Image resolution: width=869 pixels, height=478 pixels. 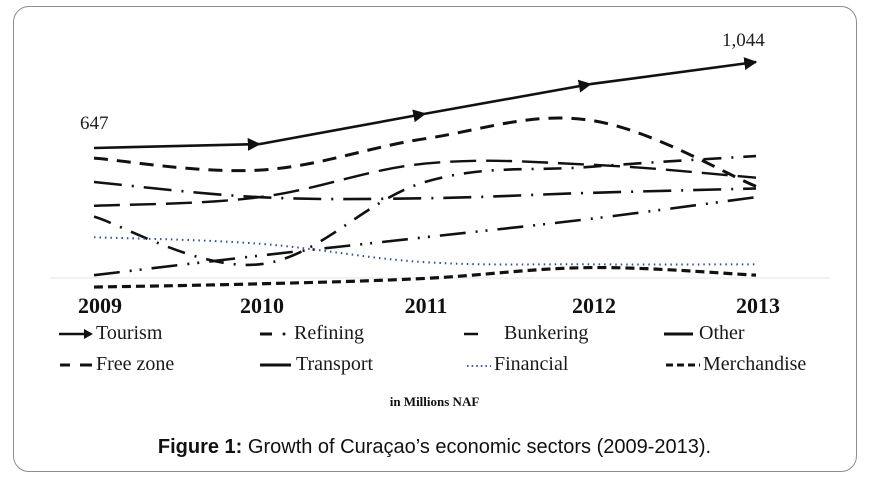 What do you see at coordinates (94, 148) in the screenshot?
I see `data-point-tourism-2009` at bounding box center [94, 148].